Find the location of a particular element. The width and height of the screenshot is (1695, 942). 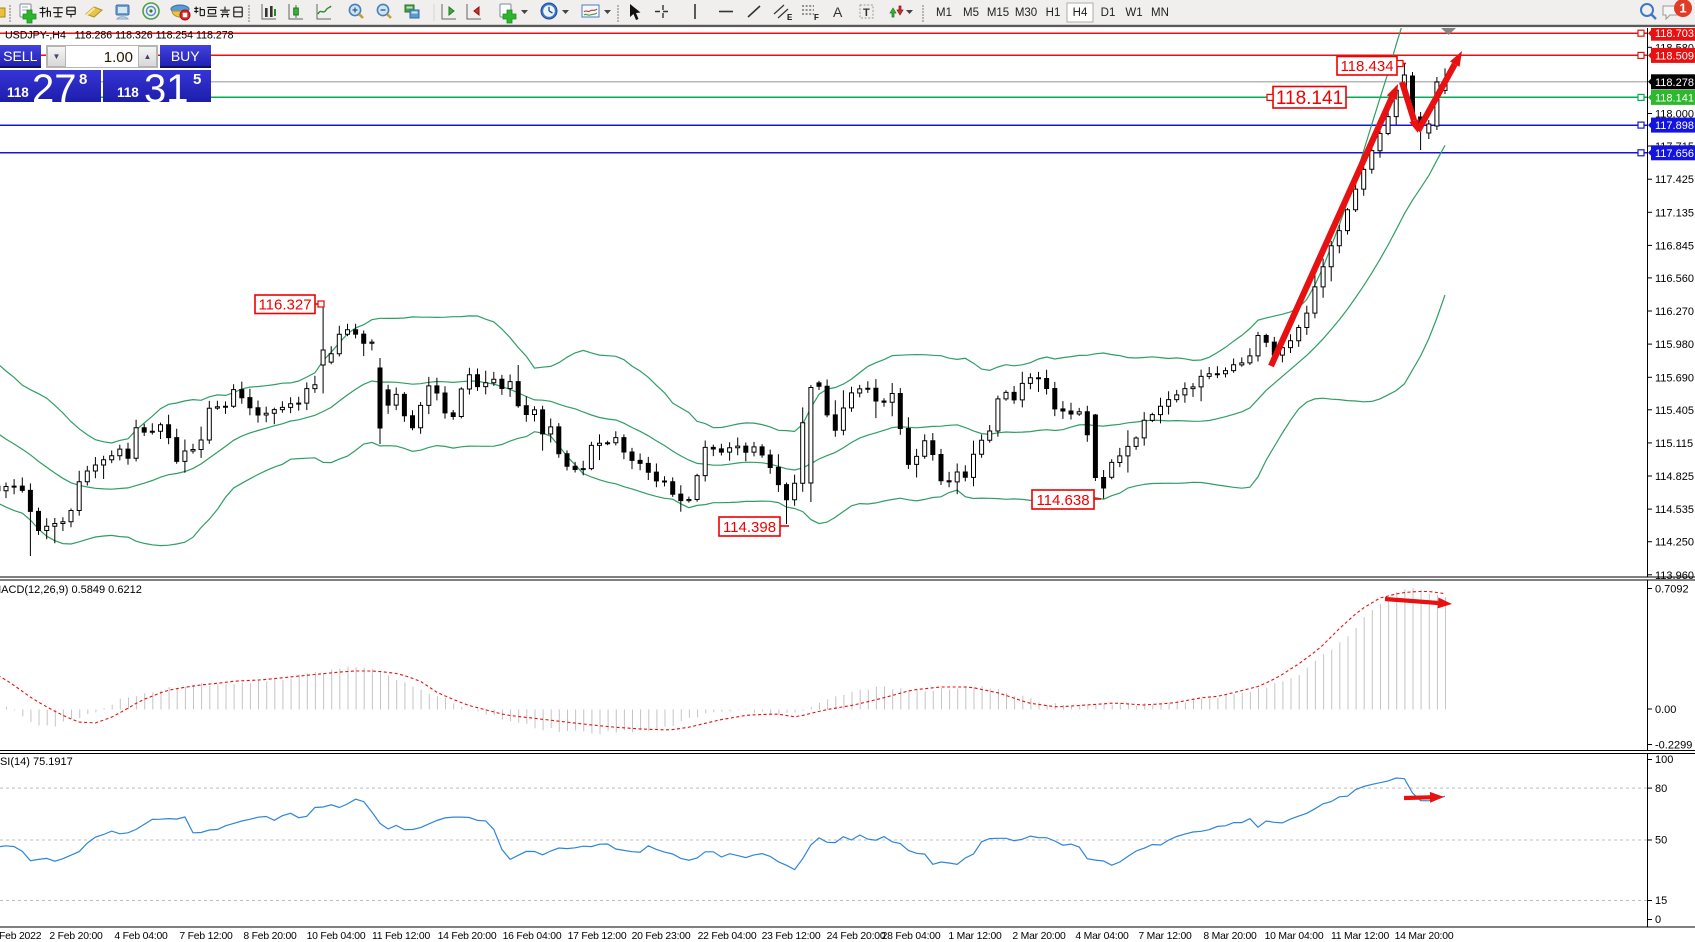

svg-text: 1 is located at coordinates (1682, 8).